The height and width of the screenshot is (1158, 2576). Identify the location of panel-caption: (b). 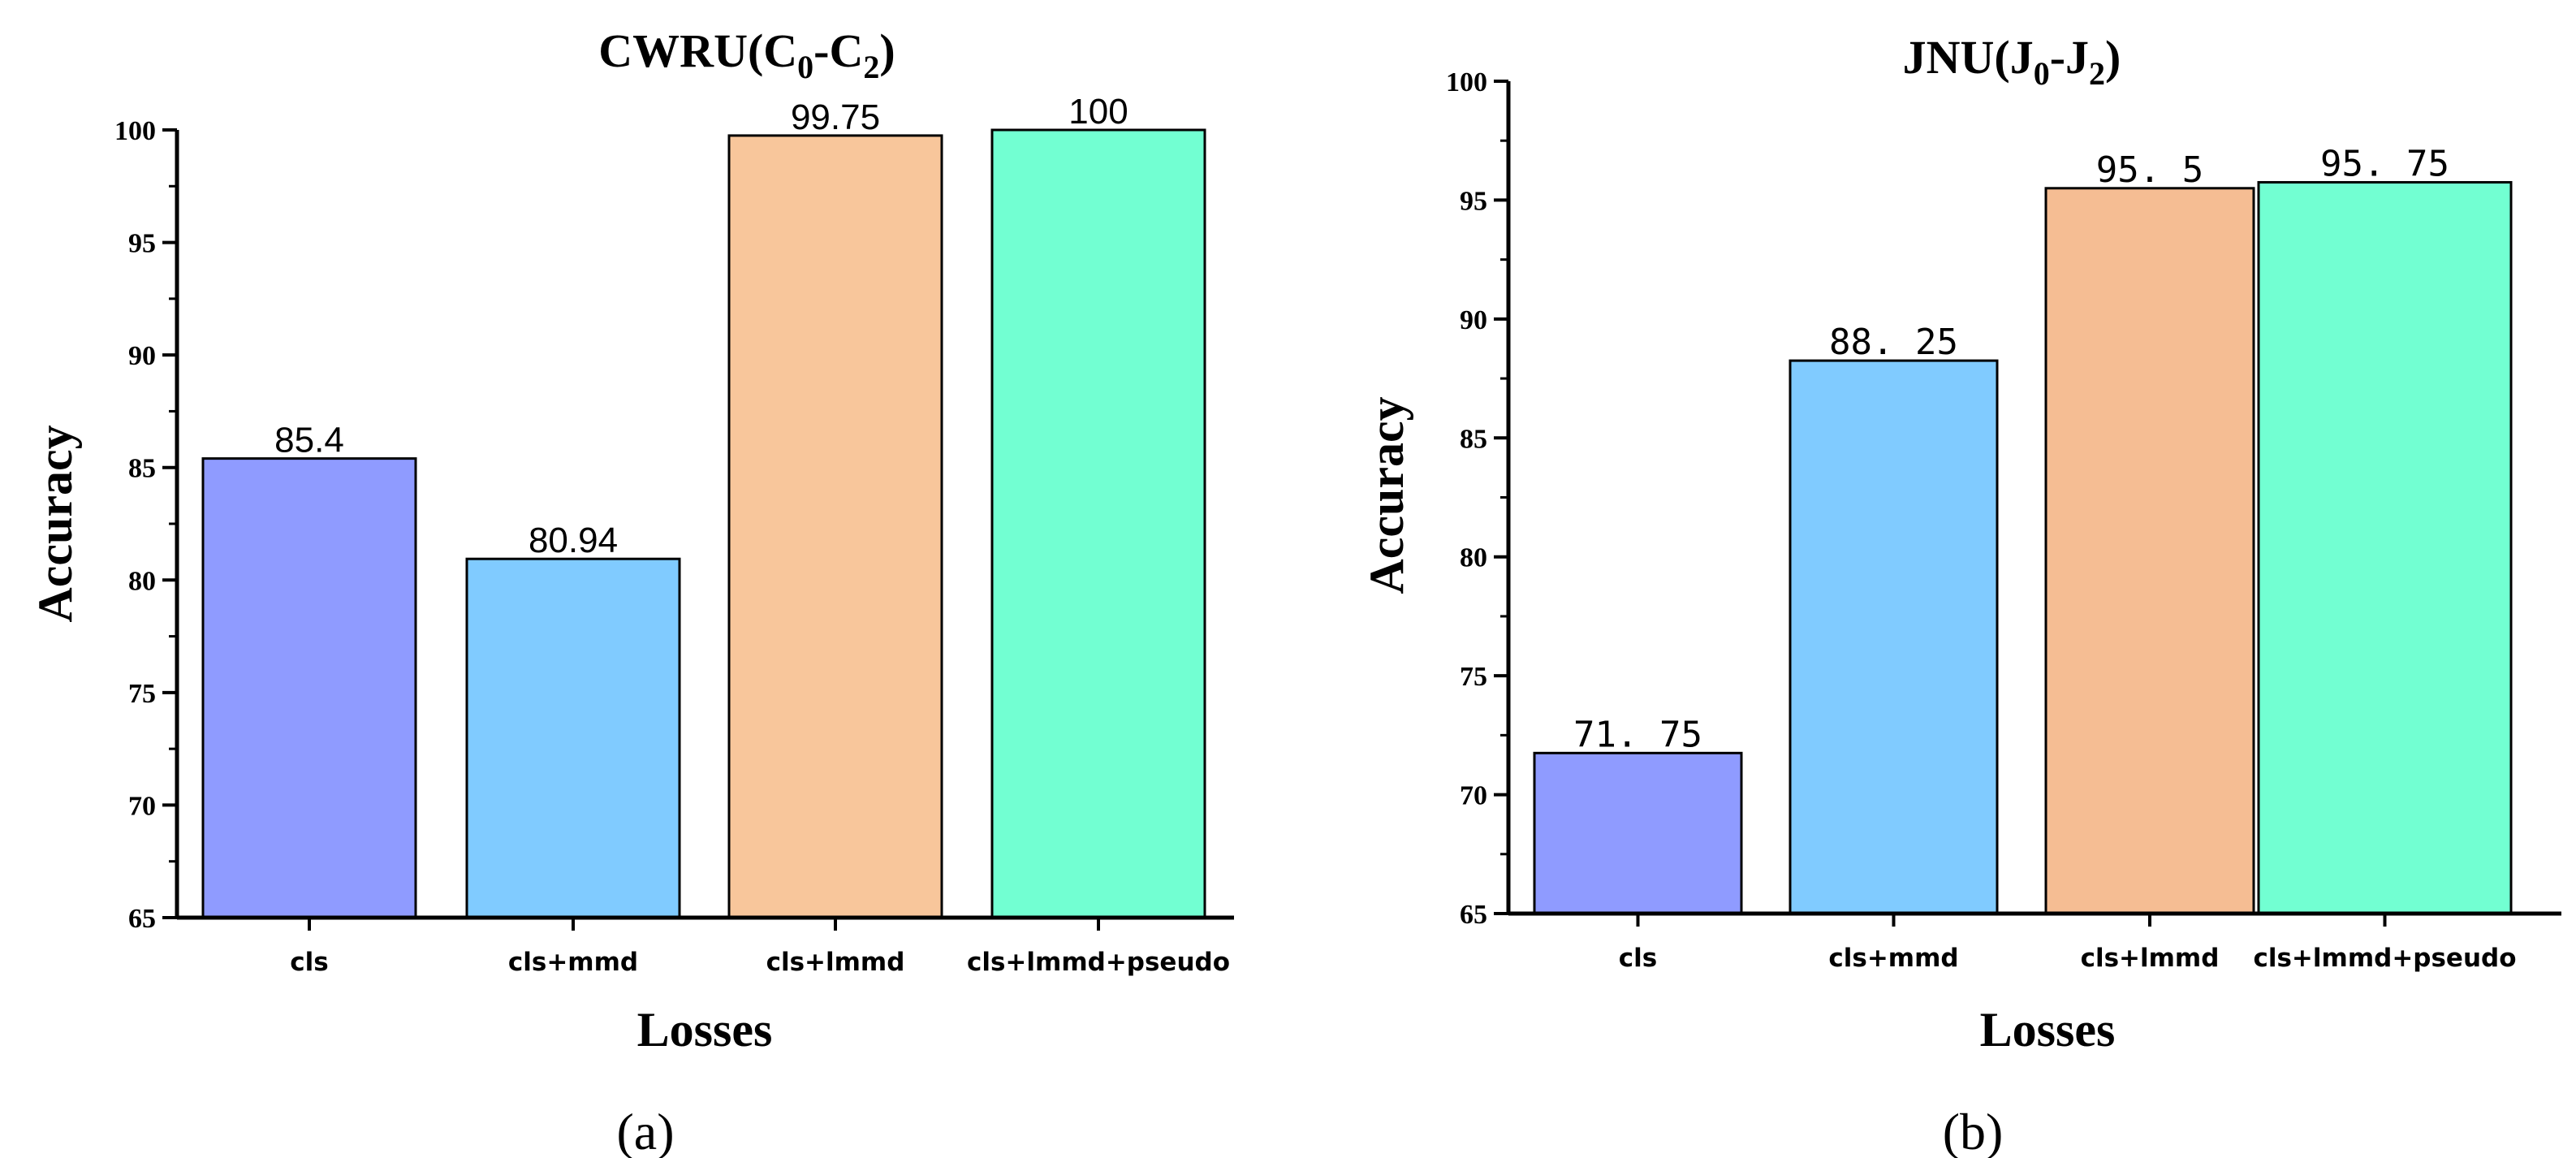
(1973, 1130).